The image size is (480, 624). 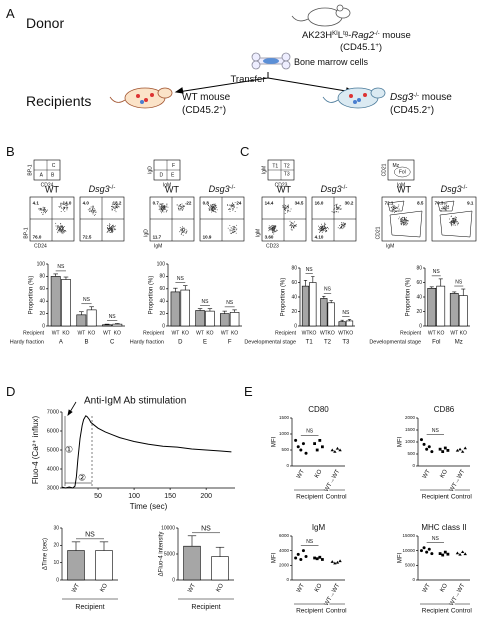 I want to click on gate-percent: 9.1, so click(x=470, y=202).